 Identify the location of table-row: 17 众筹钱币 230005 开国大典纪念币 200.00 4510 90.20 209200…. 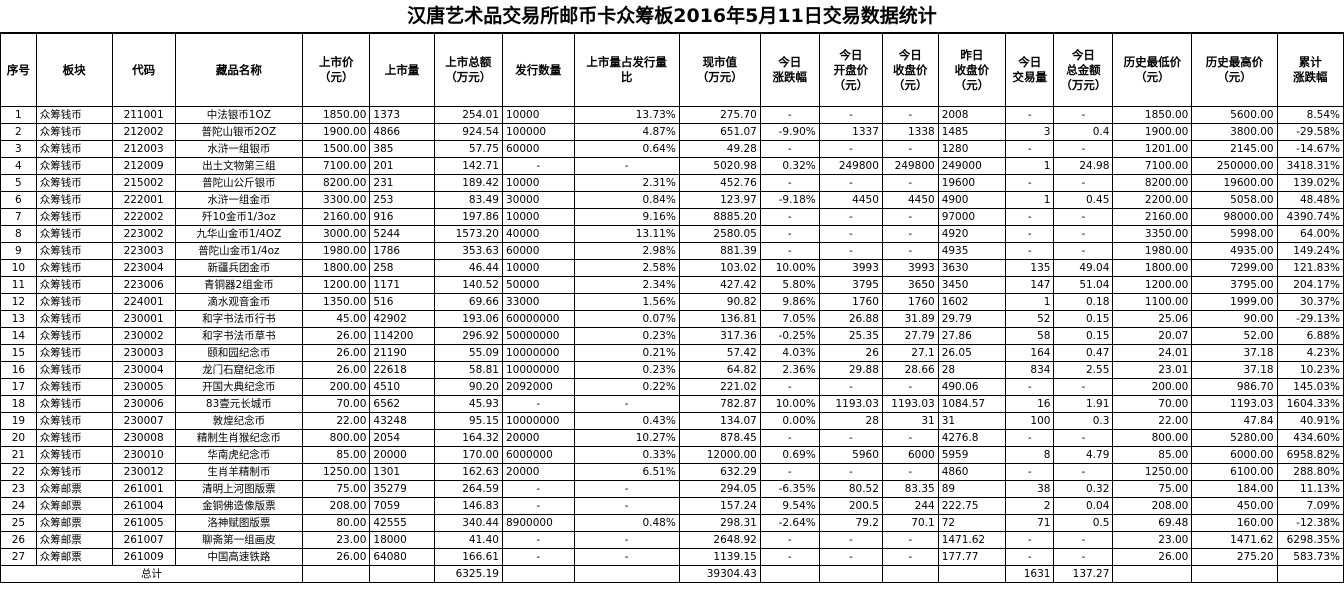
(672, 387).